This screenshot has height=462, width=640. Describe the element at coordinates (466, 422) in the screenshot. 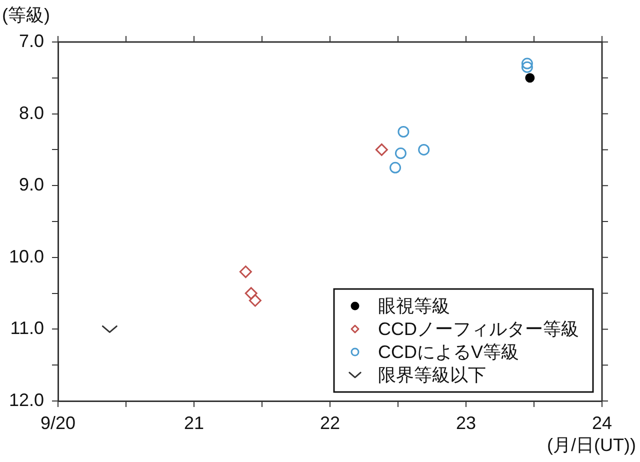

I see `x-tick-label: 23` at that location.